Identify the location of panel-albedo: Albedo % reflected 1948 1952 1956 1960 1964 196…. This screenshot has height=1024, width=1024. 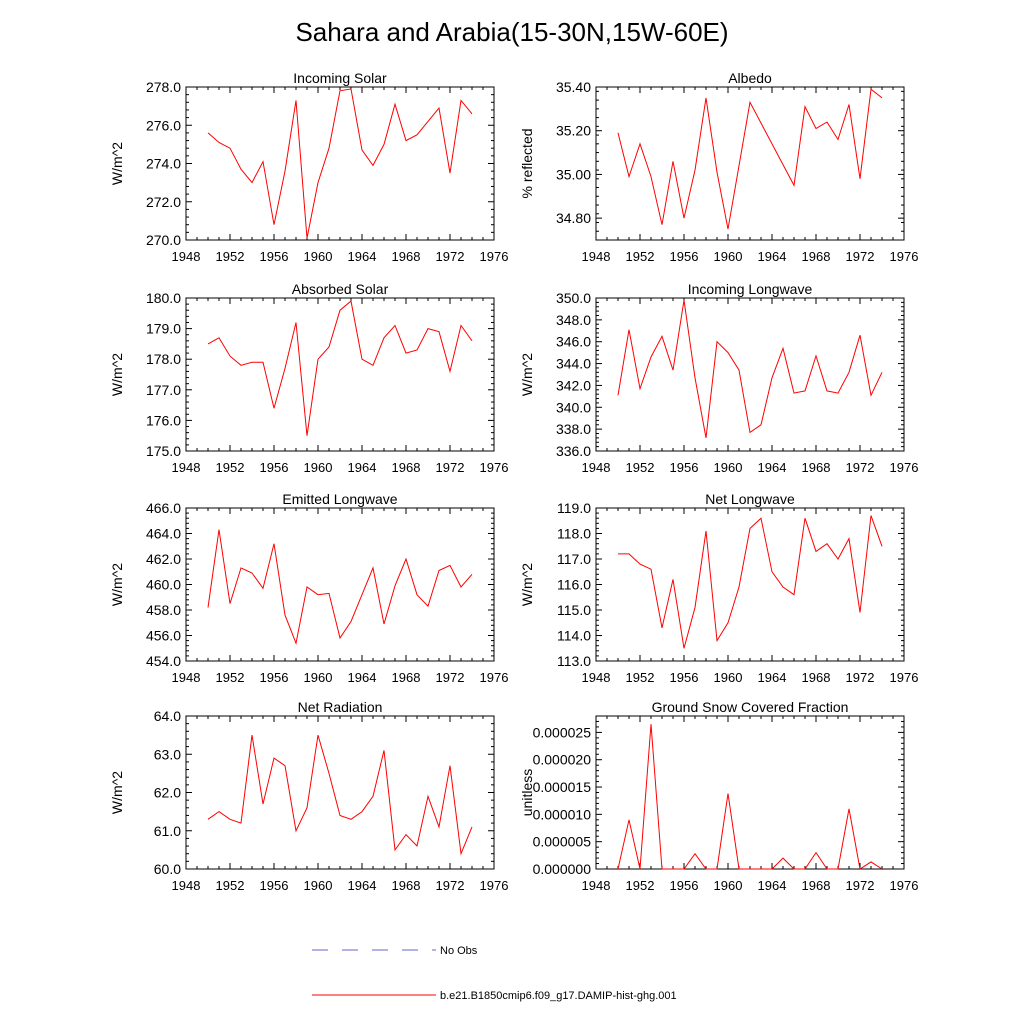
(718, 167).